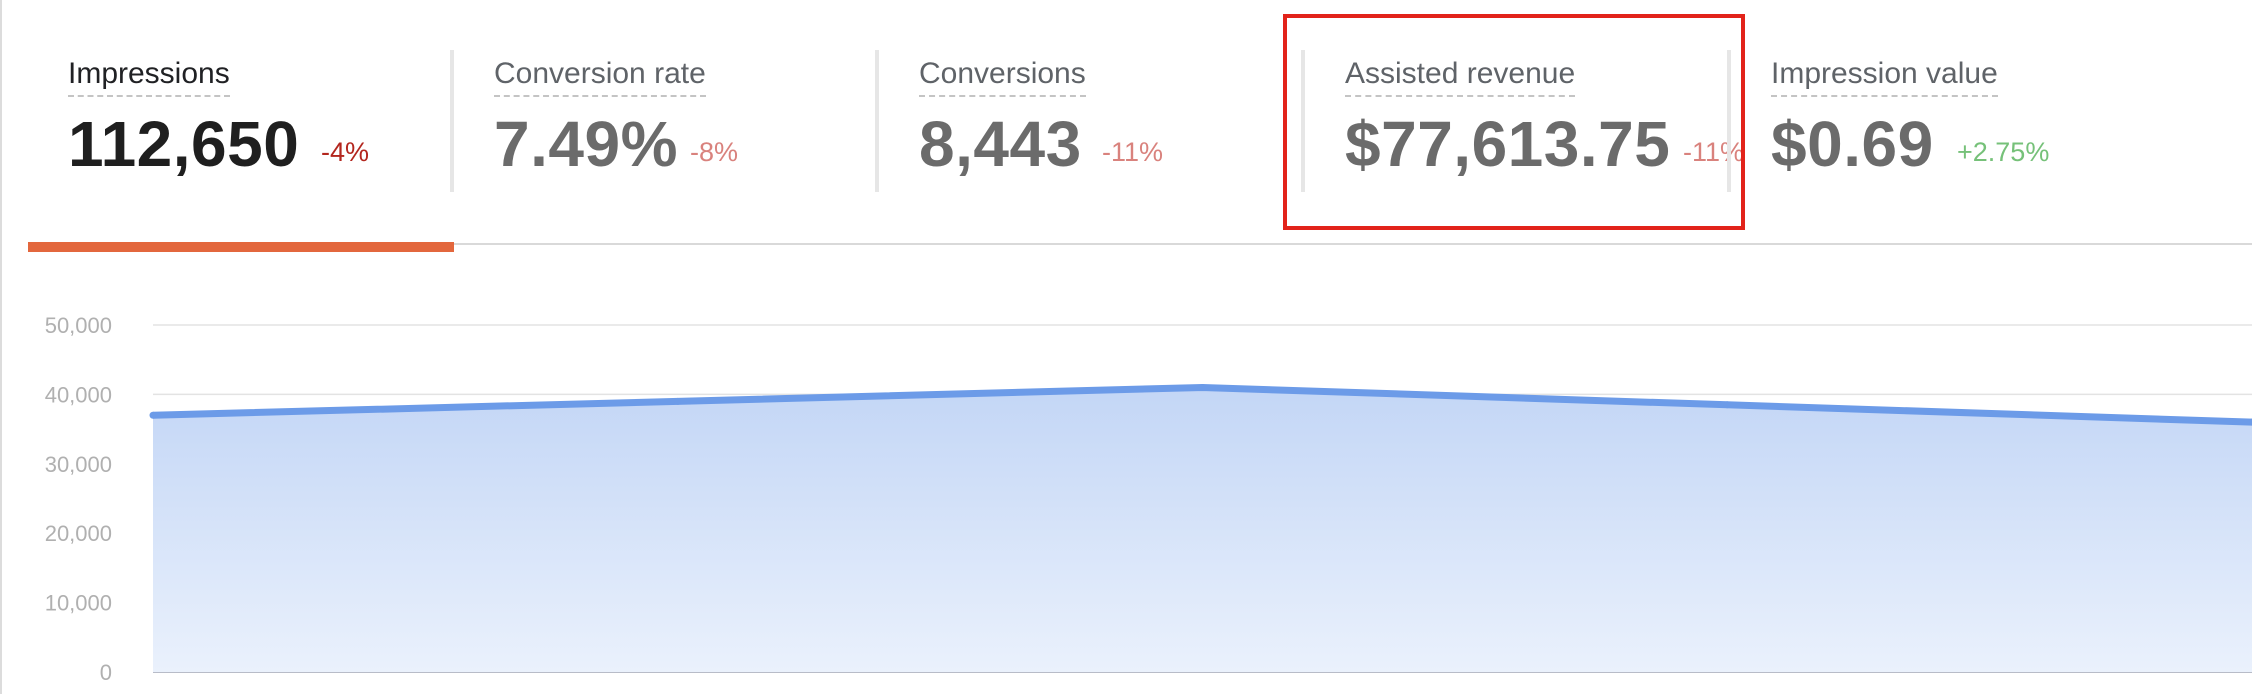 The height and width of the screenshot is (699, 2252). Describe the element at coordinates (1000, 144) in the screenshot. I see `tab-value: 8,443` at that location.